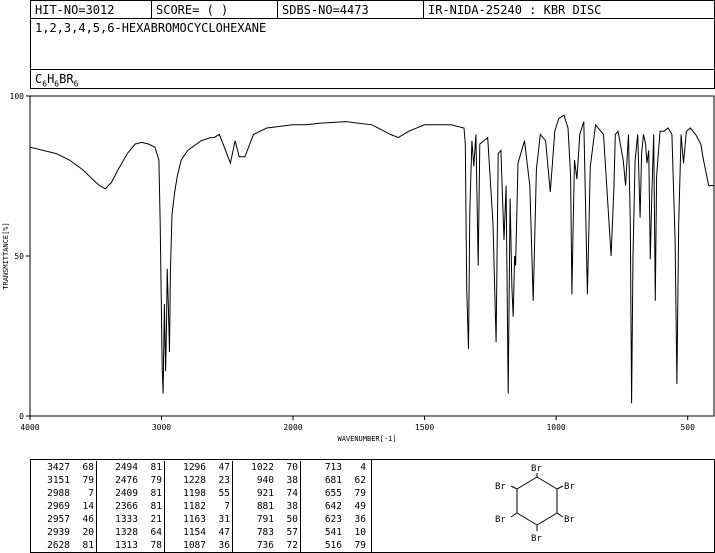  I want to click on peak-row: 940 38, so click(268, 480).